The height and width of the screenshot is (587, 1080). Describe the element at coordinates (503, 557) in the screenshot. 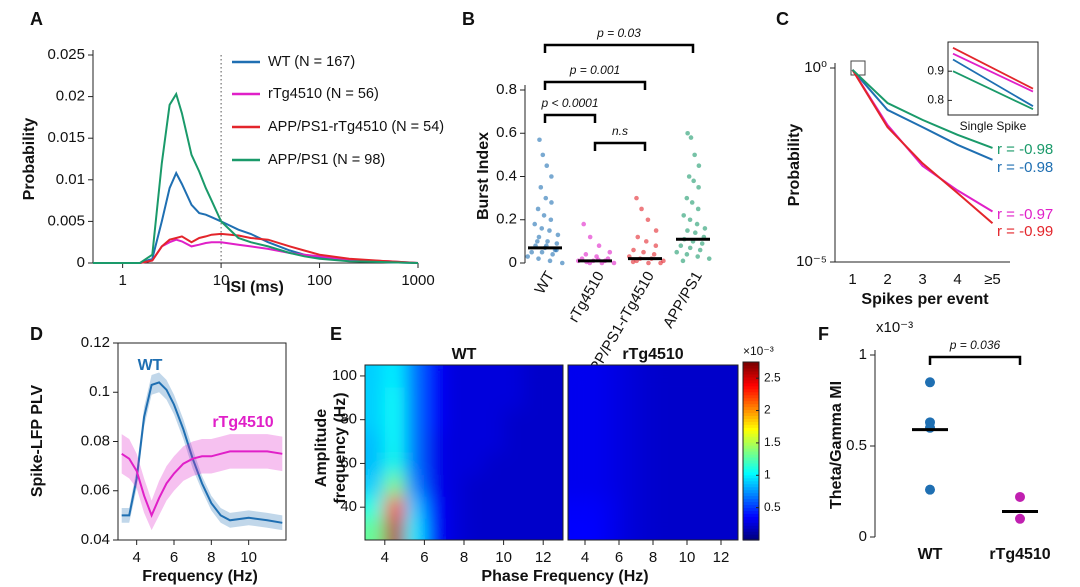

I see `x-tick-label: 10` at that location.